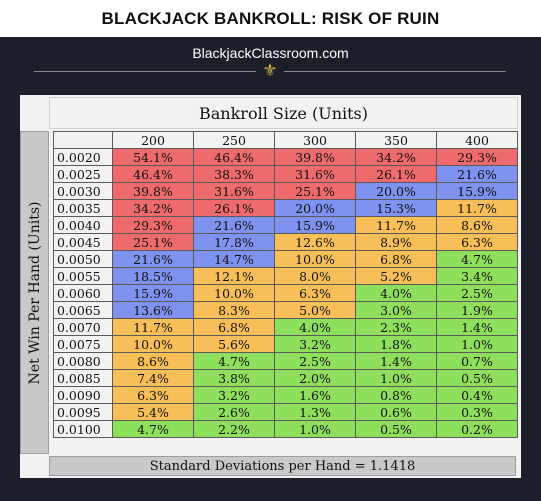 The image size is (541, 501). I want to click on table-row: 0.0080 8.6% 4.7% 2.5% 1.4% 0.7%, so click(285, 361).